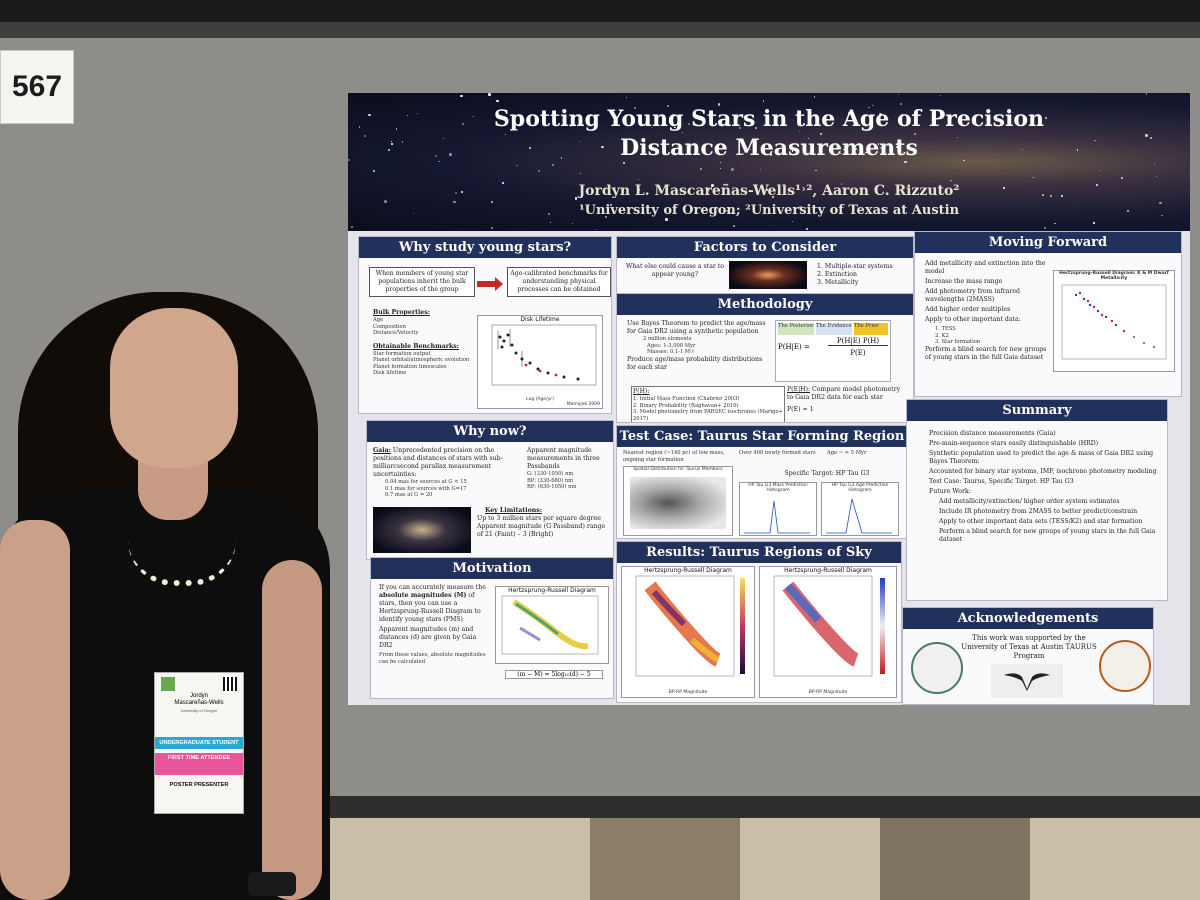  What do you see at coordinates (416, 346) in the screenshot?
I see `bench-title: Obtainable Benchmarks:` at bounding box center [416, 346].